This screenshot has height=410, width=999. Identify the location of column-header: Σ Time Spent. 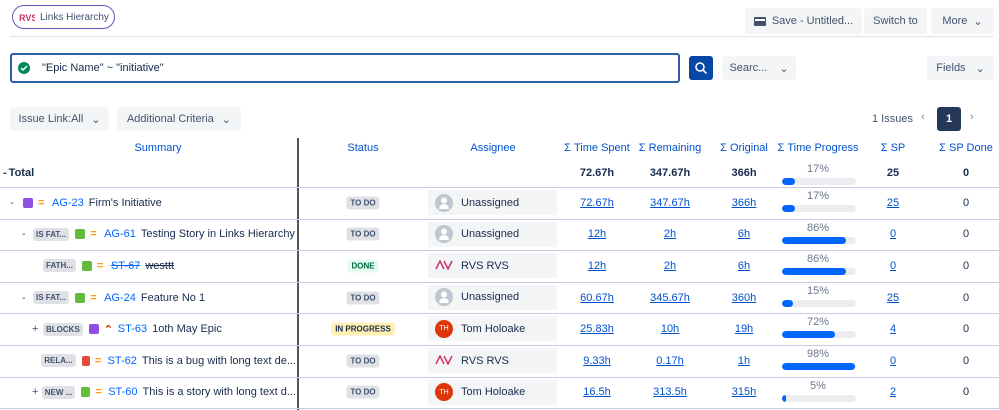
(597, 148).